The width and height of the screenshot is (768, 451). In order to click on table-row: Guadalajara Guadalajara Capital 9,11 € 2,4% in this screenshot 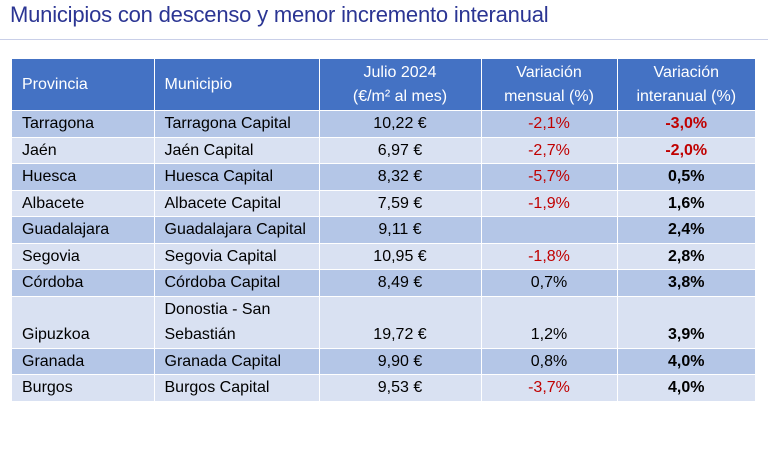, I will do `click(383, 229)`.